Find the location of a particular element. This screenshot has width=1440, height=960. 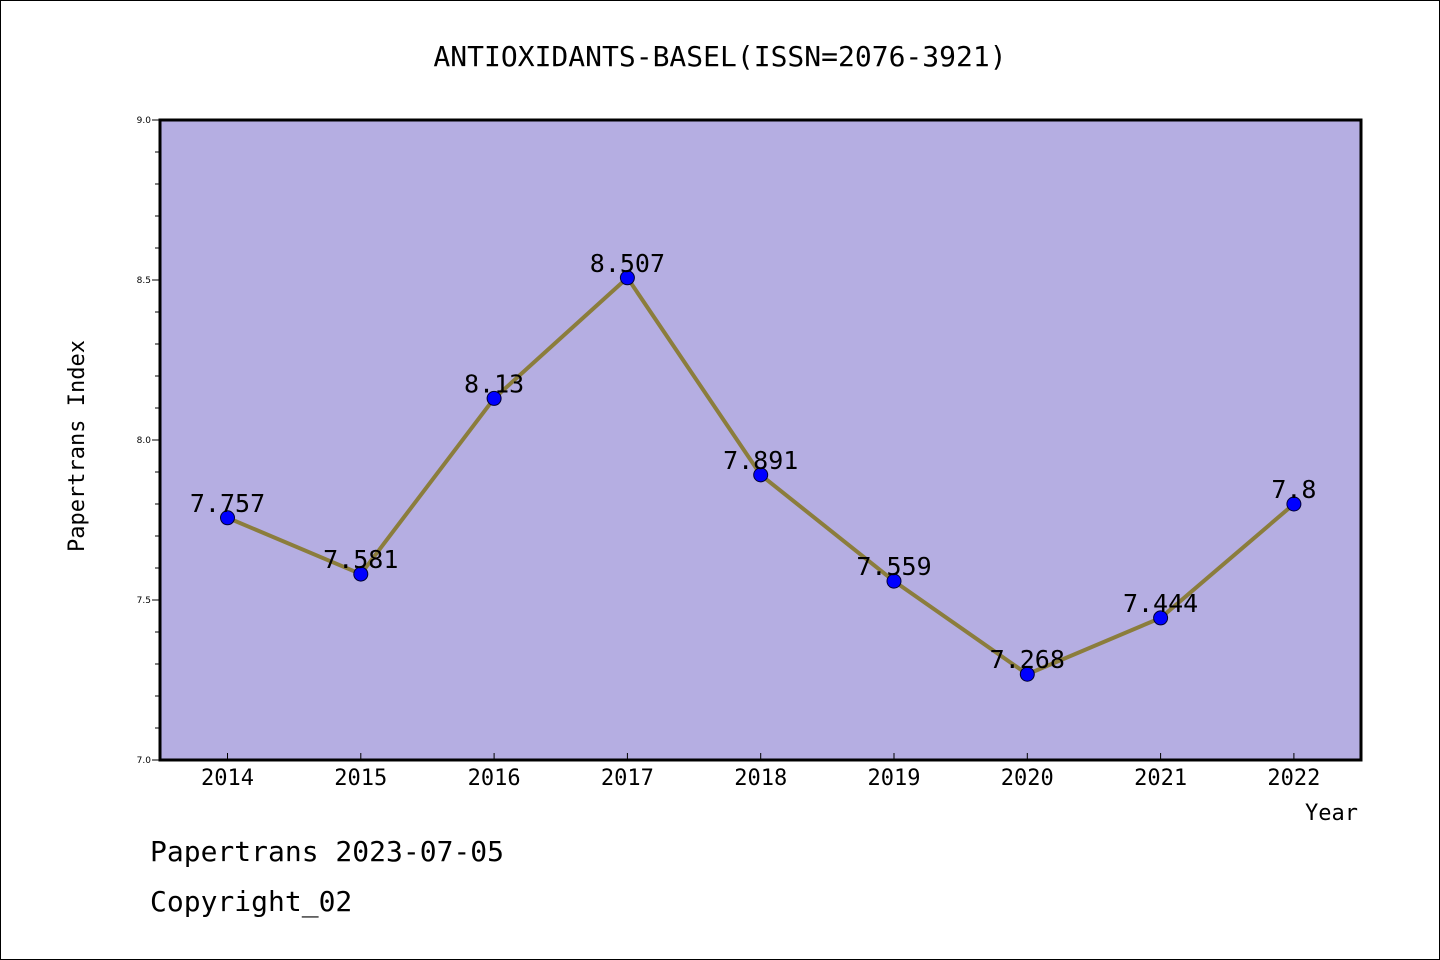

data-label: 7.268 is located at coordinates (1027, 659).